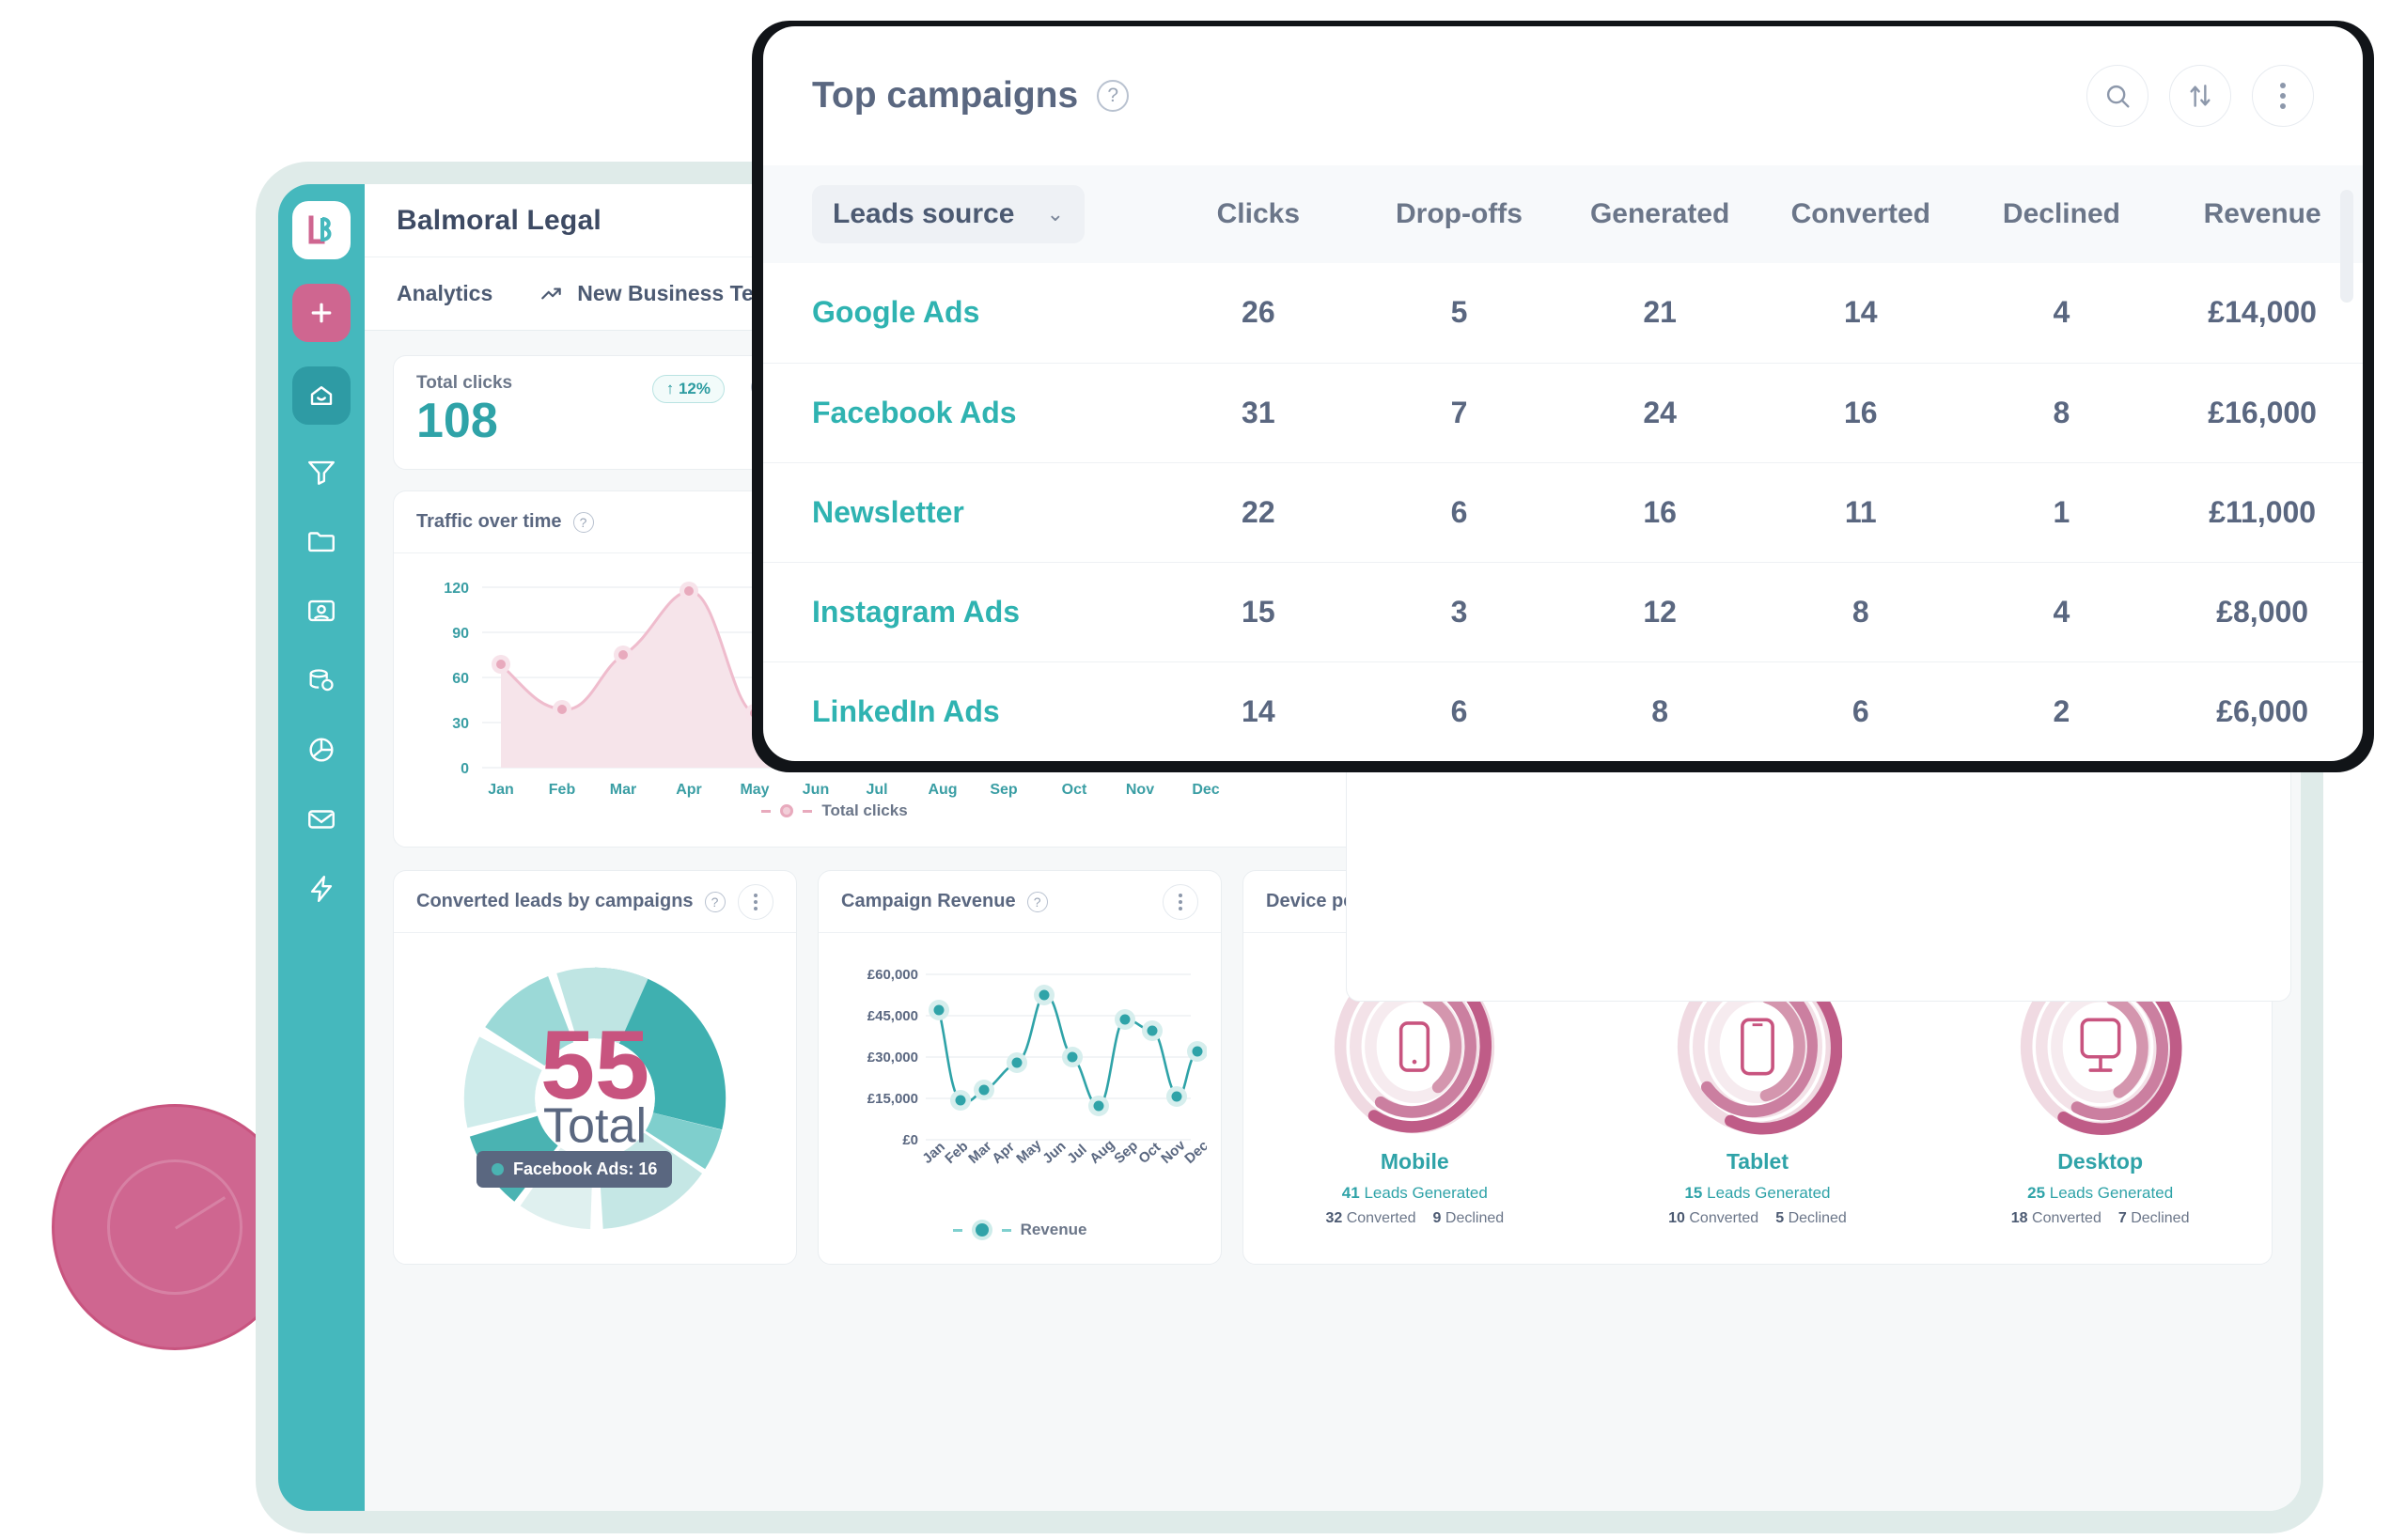 This screenshot has height=1540, width=2406. I want to click on column-generated: Generated, so click(1660, 213).